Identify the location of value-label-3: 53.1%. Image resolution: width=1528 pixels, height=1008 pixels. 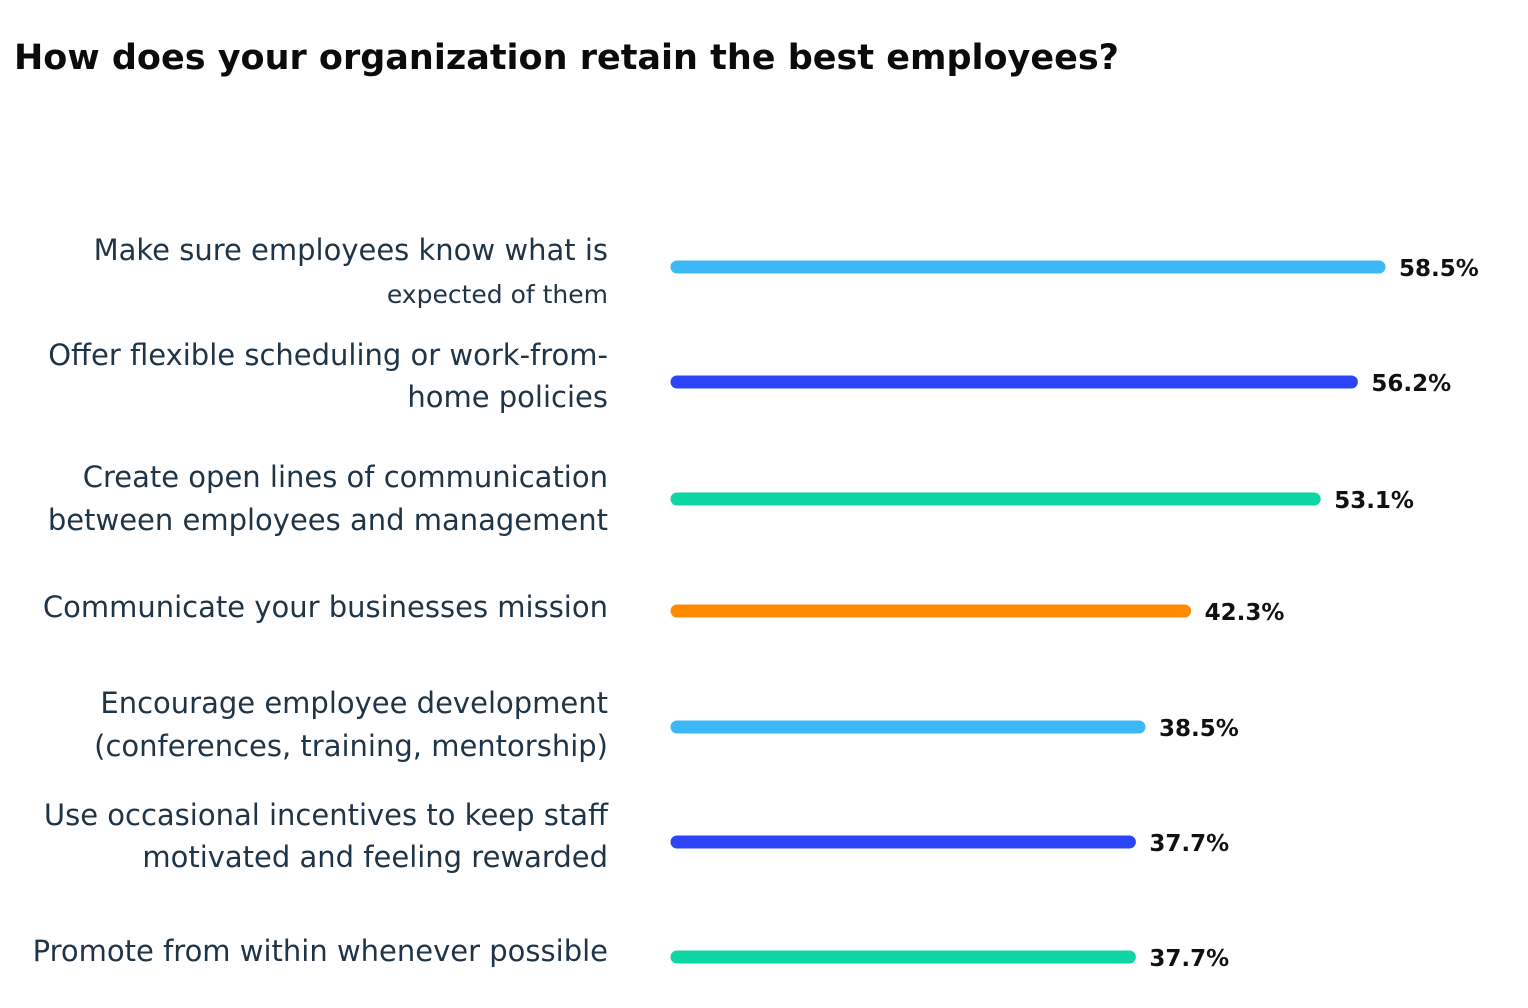
(1374, 501).